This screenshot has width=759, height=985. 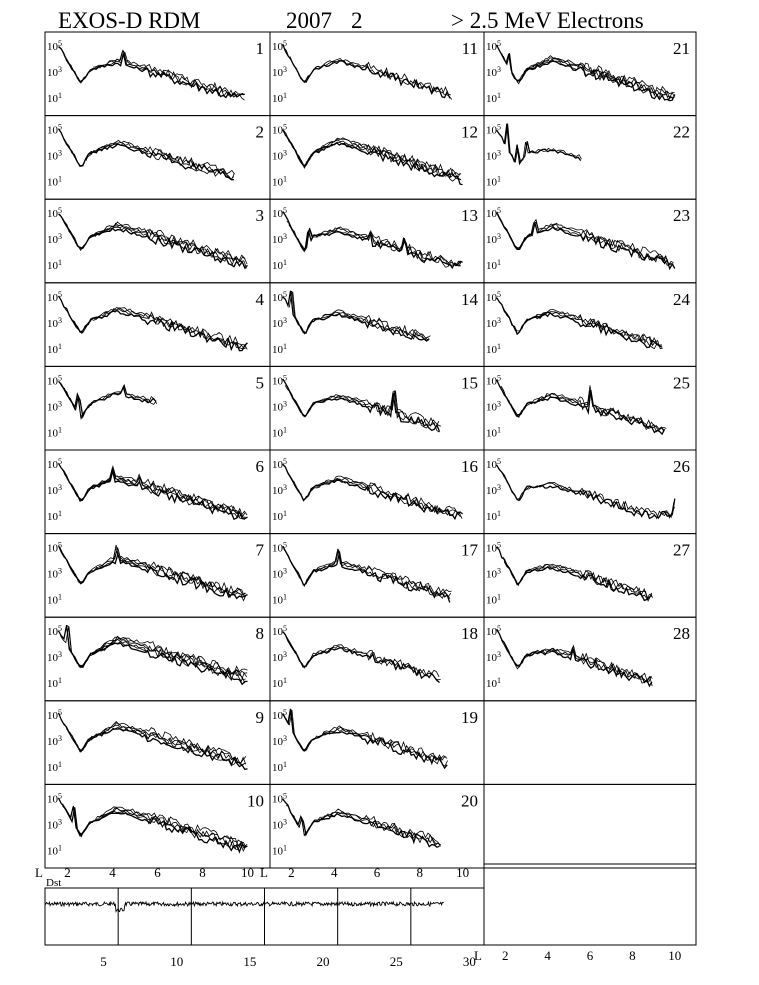 I want to click on day-label: 24, so click(x=682, y=299).